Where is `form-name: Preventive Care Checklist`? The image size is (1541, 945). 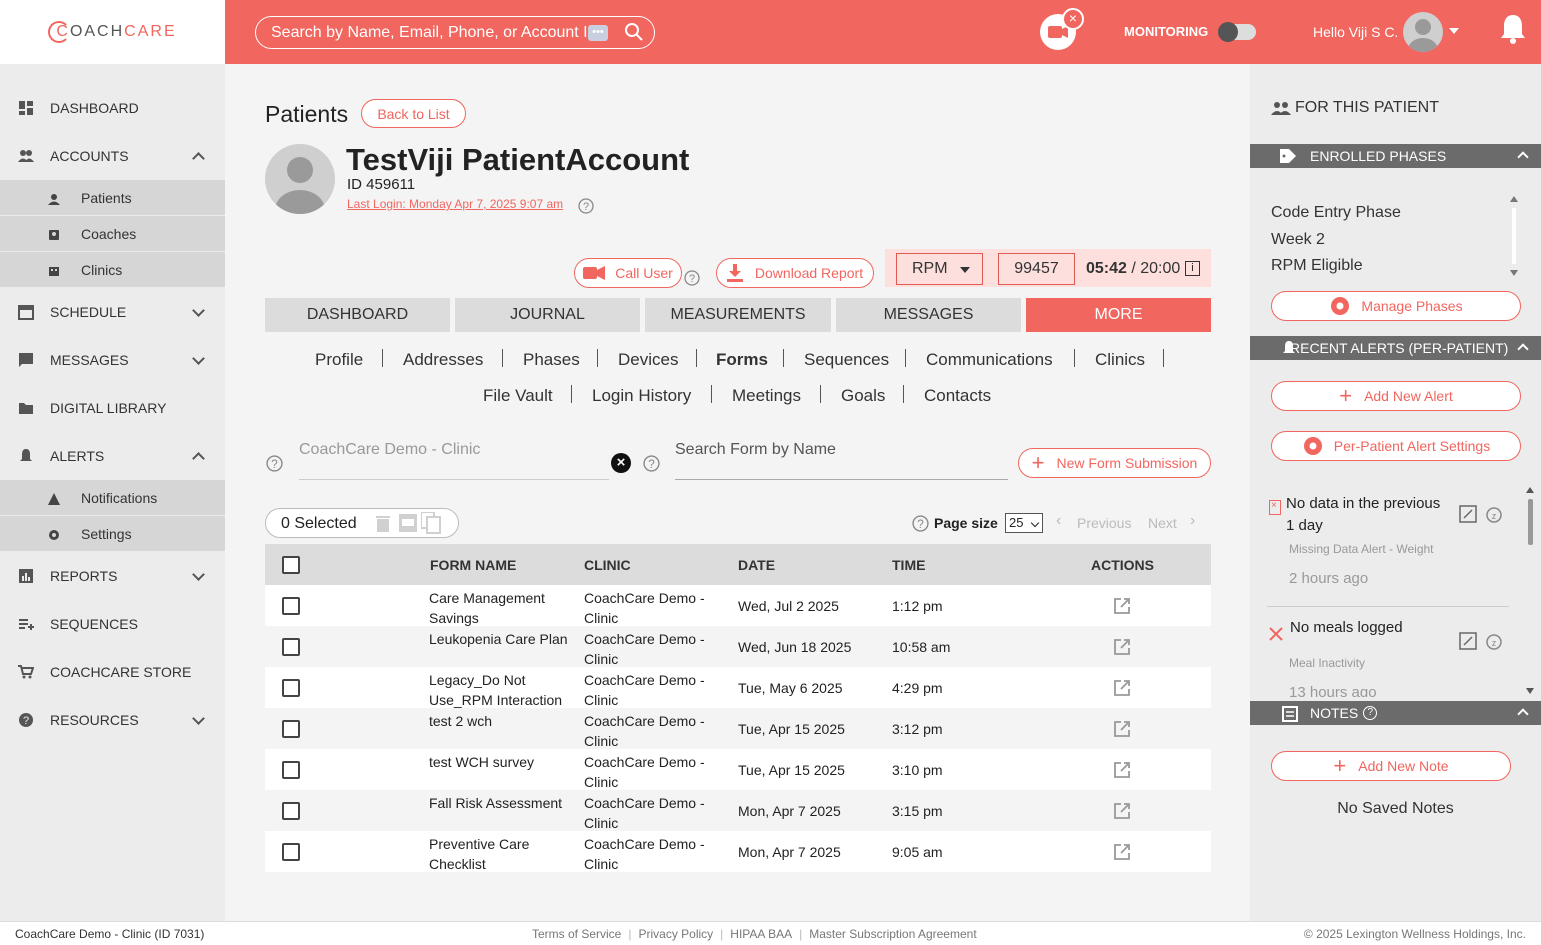
form-name: Preventive Care Checklist is located at coordinates (479, 854).